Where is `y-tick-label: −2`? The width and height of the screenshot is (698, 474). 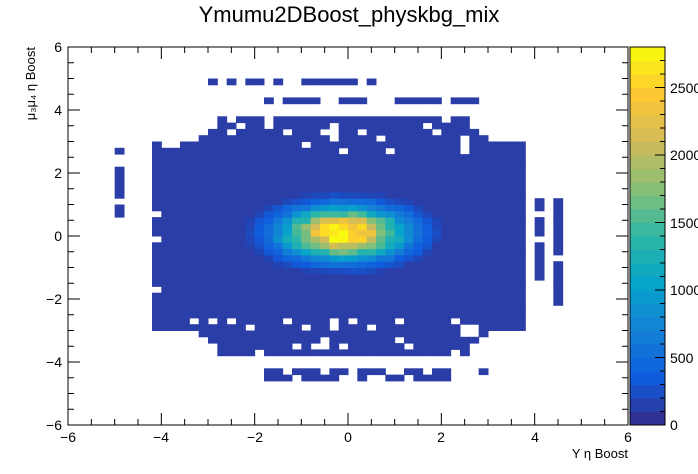
y-tick-label: −2 is located at coordinates (54, 299).